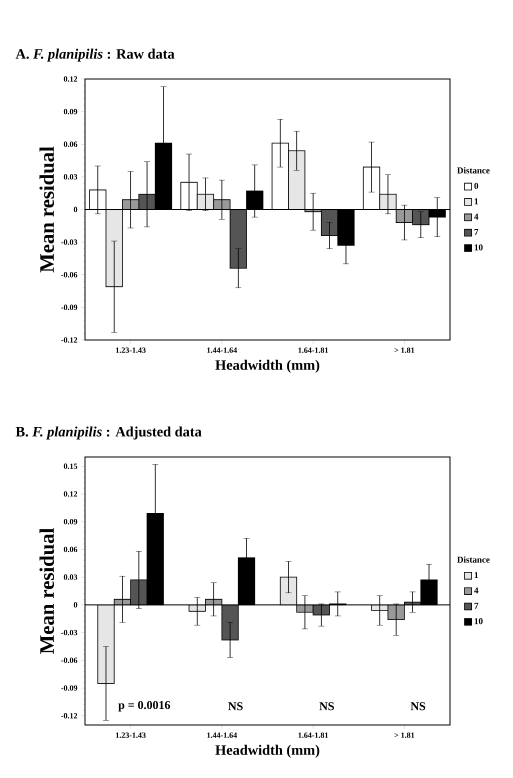 This screenshot has height=778, width=513. What do you see at coordinates (144, 706) in the screenshot?
I see `annotation: p = 0.0016` at bounding box center [144, 706].